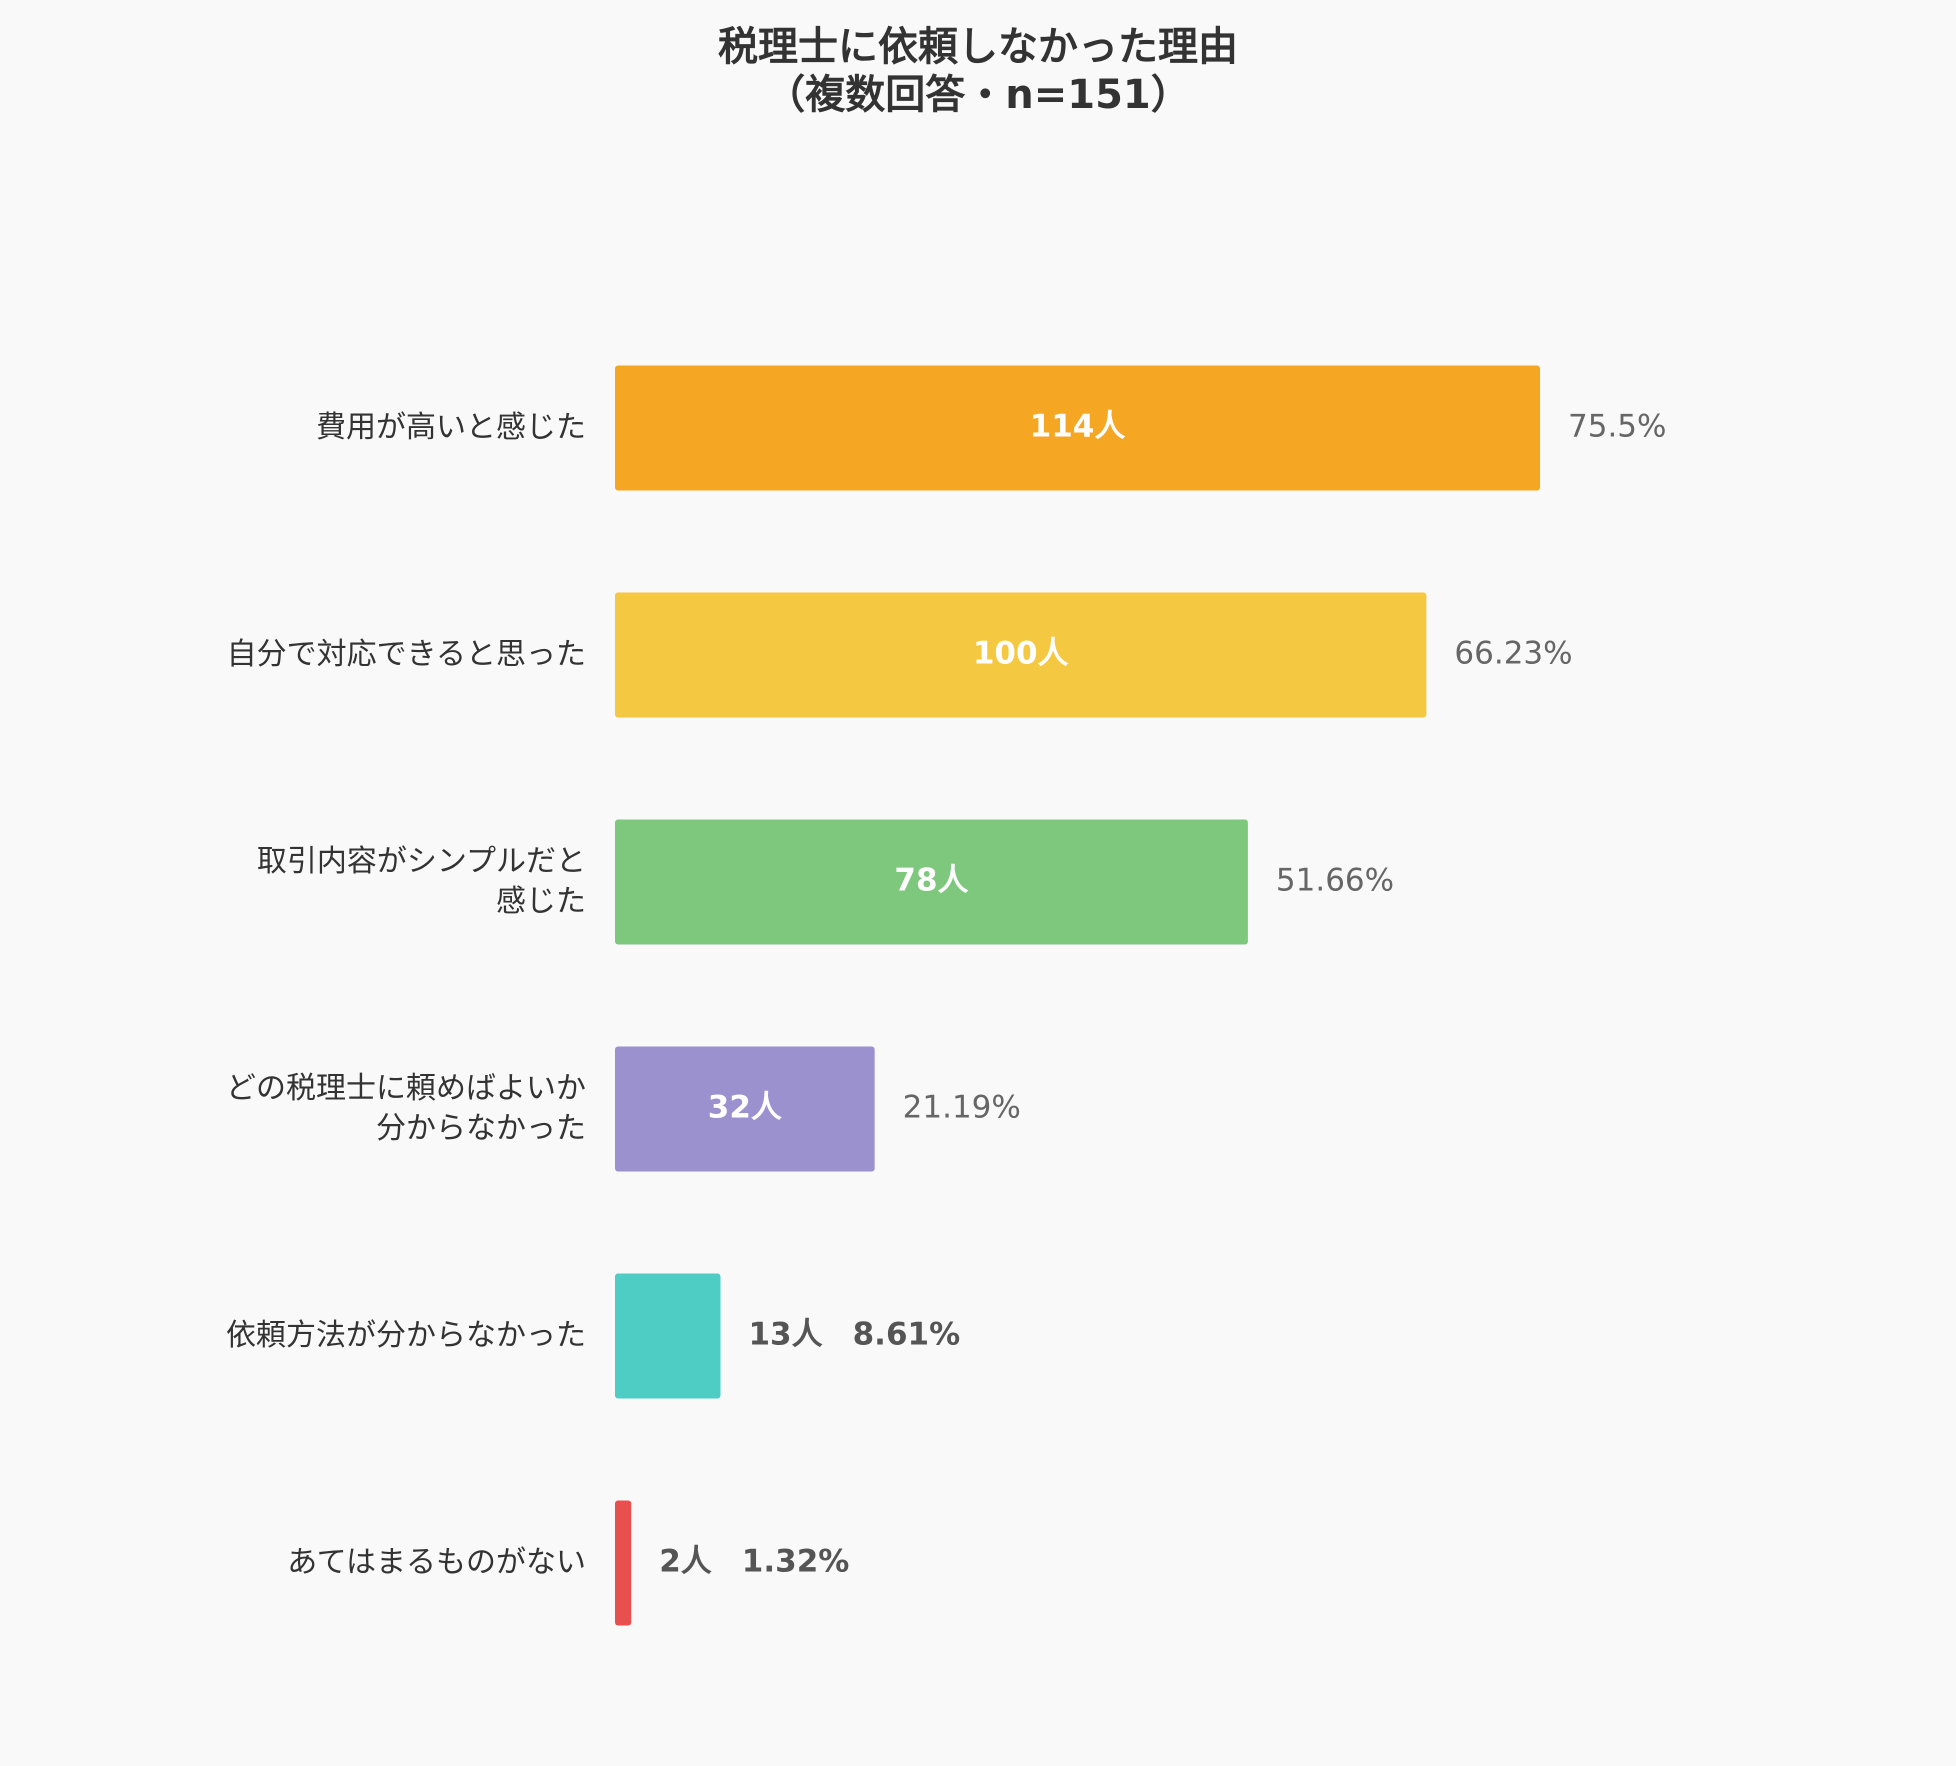  I want to click on value-label: 78人, so click(931, 881).